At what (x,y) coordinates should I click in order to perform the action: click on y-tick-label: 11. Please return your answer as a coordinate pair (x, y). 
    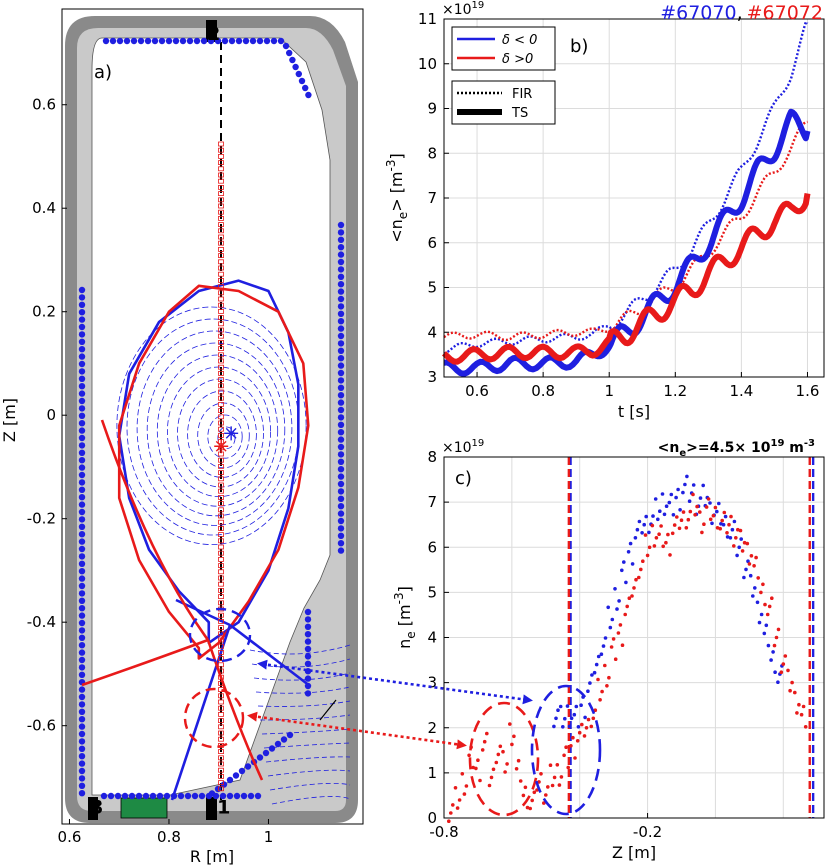
    Looking at the image, I should click on (427, 19).